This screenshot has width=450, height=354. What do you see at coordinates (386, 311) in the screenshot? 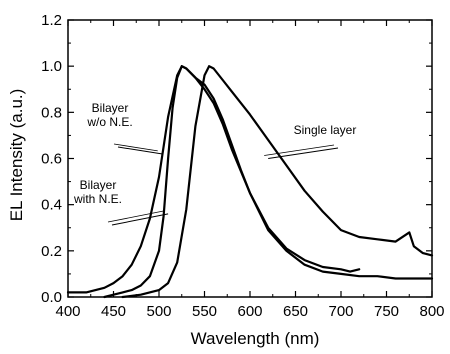
I see `x-tick-label: 750` at bounding box center [386, 311].